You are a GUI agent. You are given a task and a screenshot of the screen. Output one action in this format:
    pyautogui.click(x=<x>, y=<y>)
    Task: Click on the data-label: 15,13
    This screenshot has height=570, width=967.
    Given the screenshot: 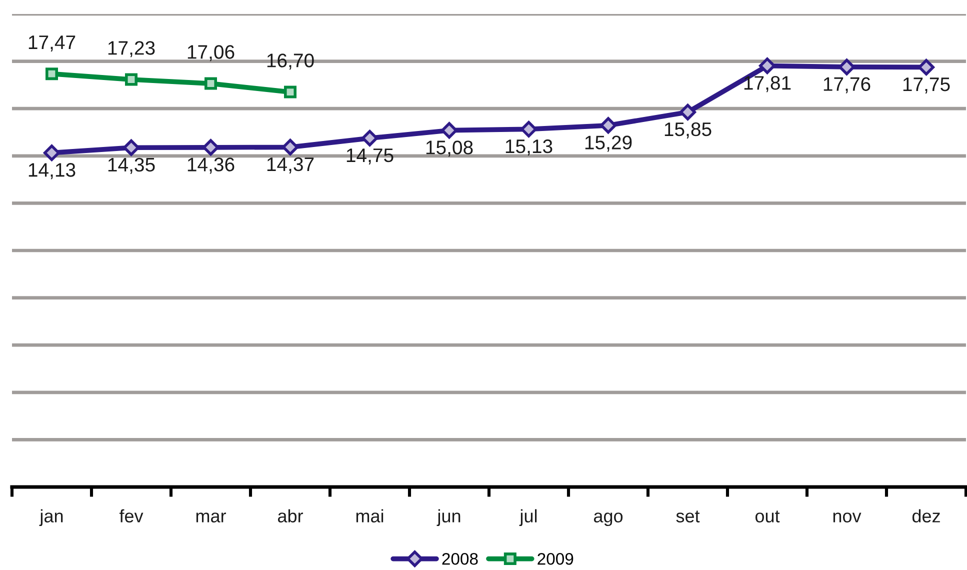 What is the action you would take?
    pyautogui.click(x=529, y=147)
    